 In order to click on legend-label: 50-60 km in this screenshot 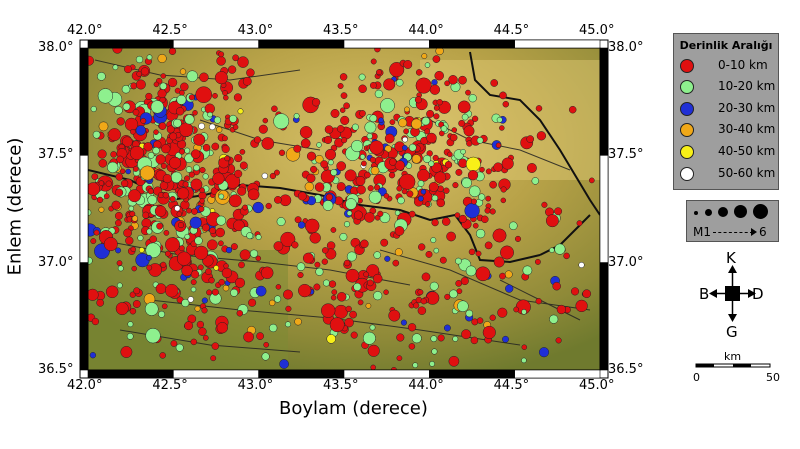, I will do `click(747, 173)`.